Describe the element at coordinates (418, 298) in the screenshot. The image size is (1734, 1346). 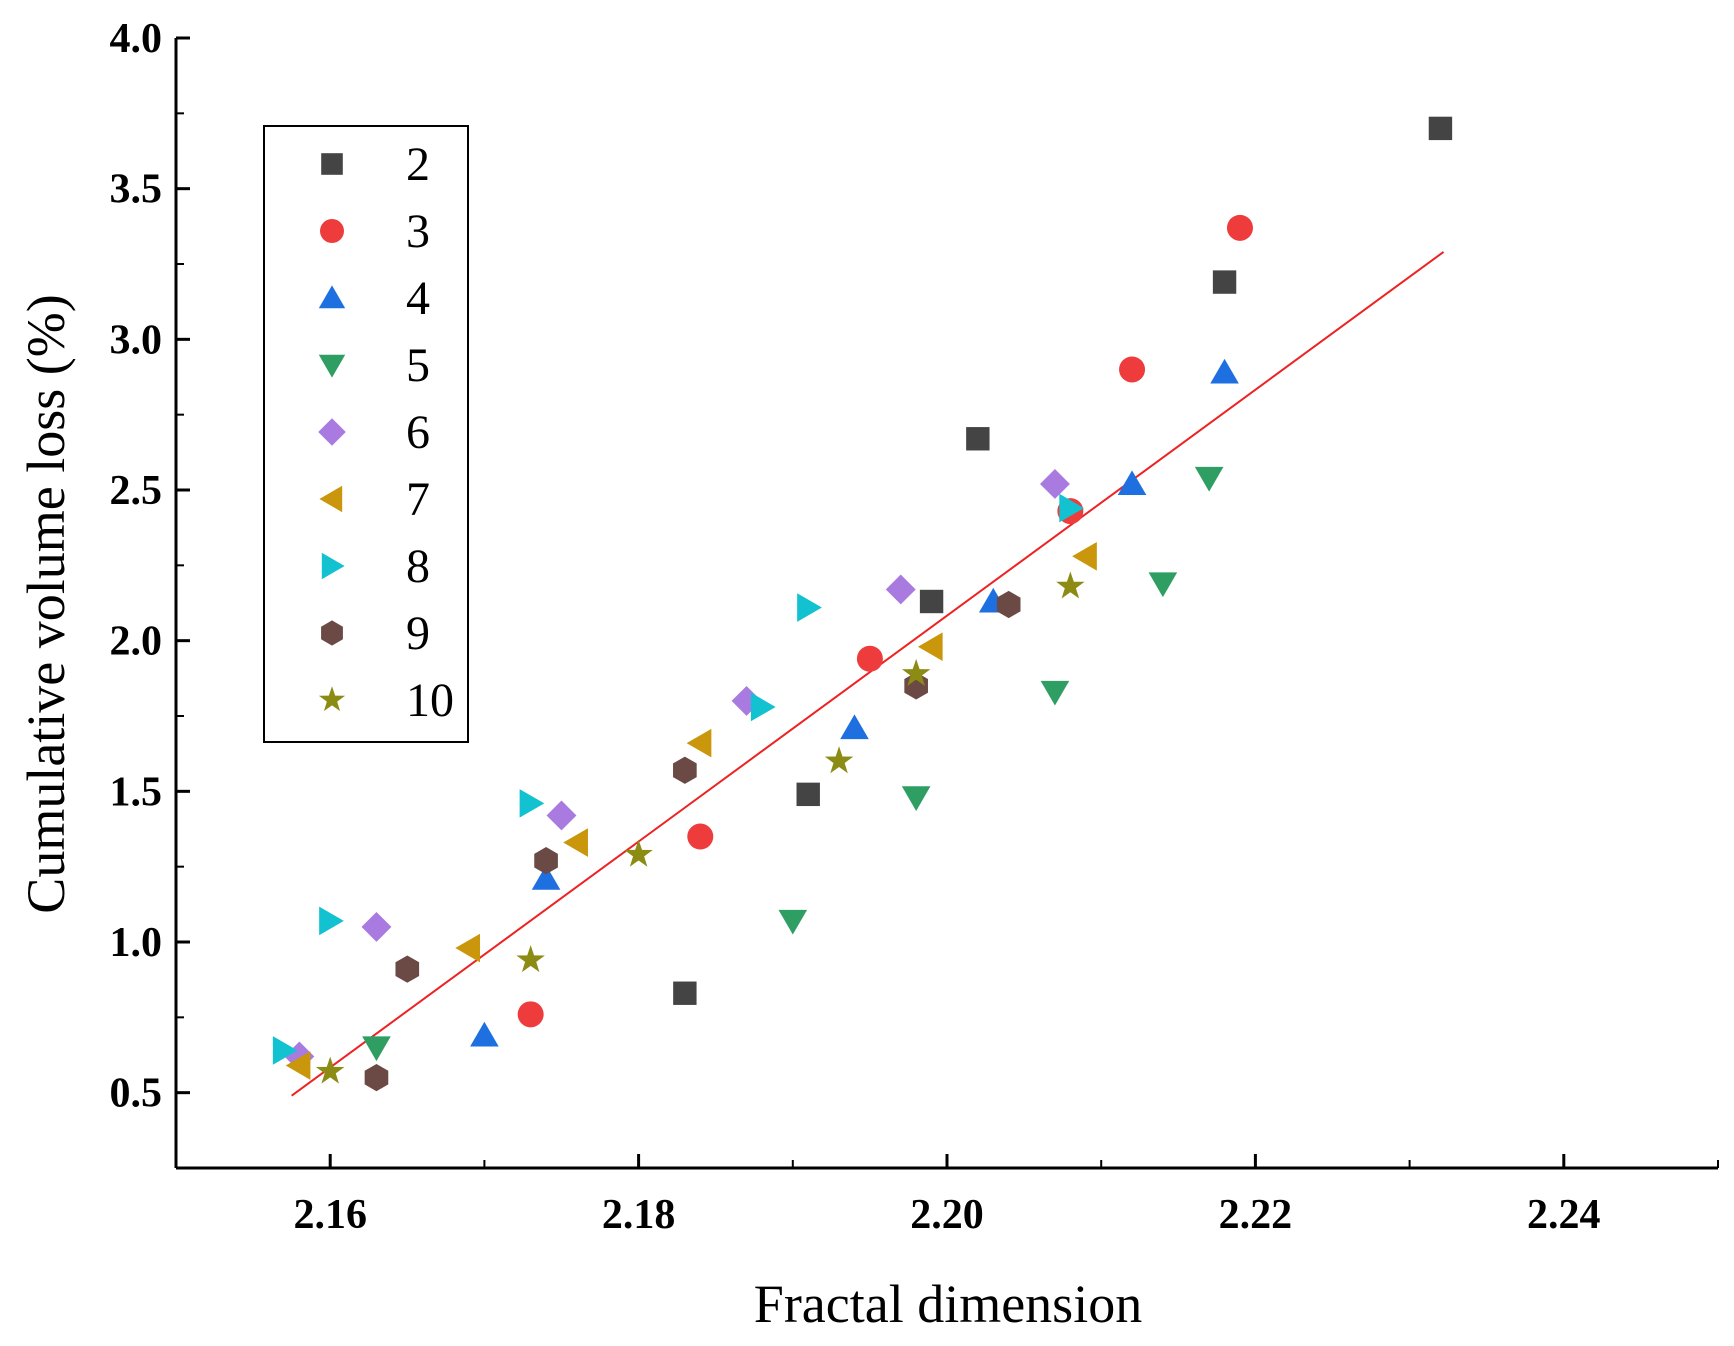
I see `legend-label: 4` at that location.